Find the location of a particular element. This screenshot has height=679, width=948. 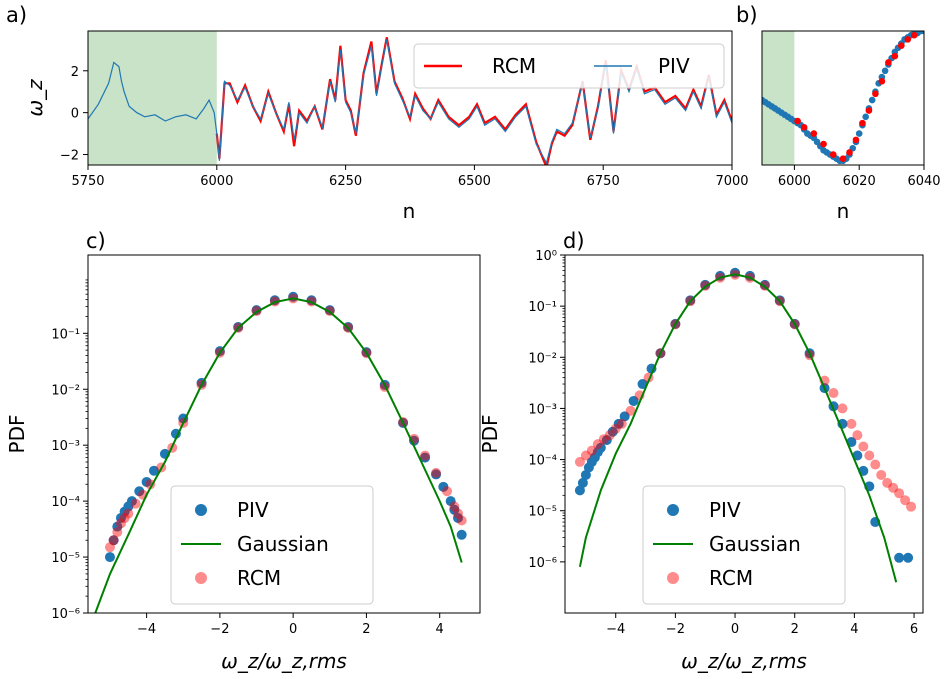

panel-d-ytick-label: 10⁻² is located at coordinates (542, 358).